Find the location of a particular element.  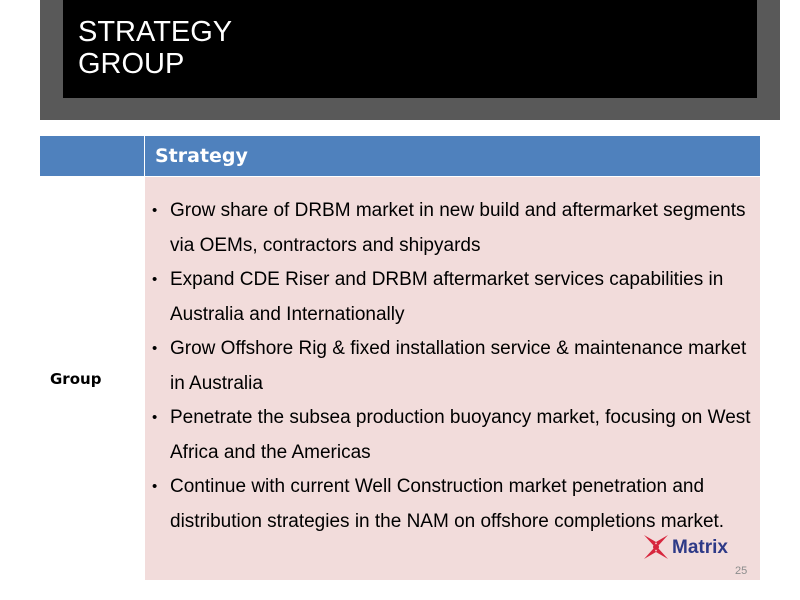

title-line: STRATEGY is located at coordinates (155, 32).